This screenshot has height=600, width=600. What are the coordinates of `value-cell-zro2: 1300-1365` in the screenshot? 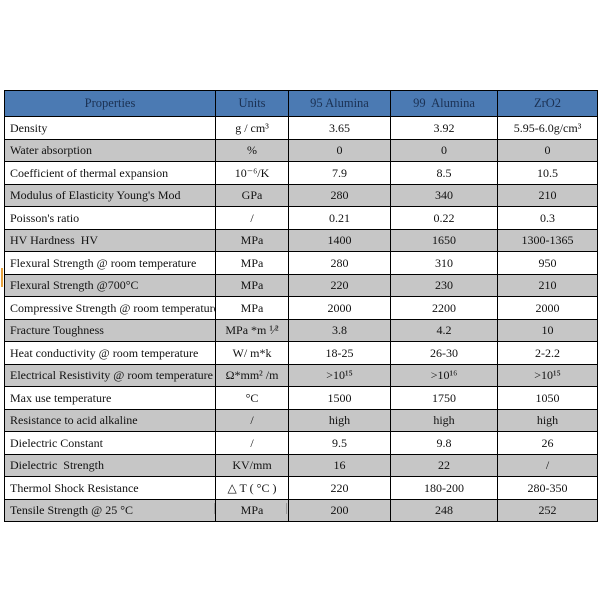 It's located at (547, 240).